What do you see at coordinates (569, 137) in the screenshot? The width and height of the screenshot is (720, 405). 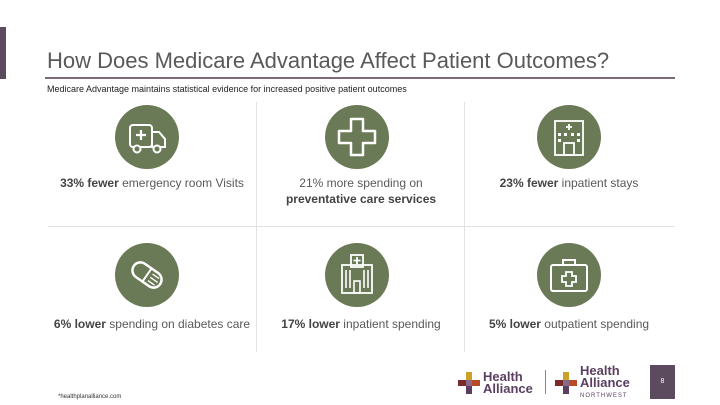 I see `hospital-building-icon` at bounding box center [569, 137].